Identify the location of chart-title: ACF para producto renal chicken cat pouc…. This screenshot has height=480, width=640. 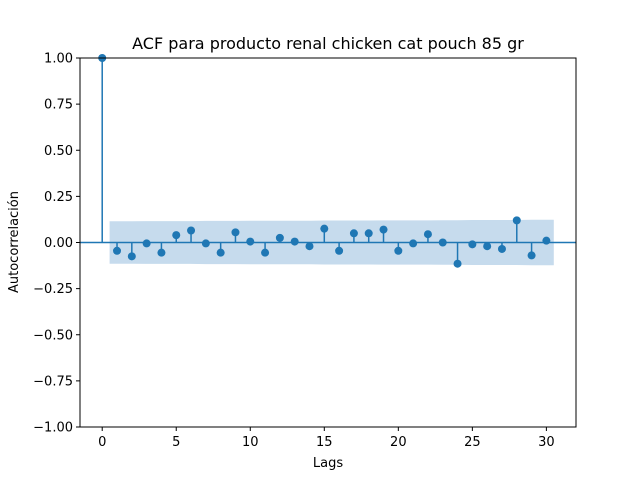
(328, 43).